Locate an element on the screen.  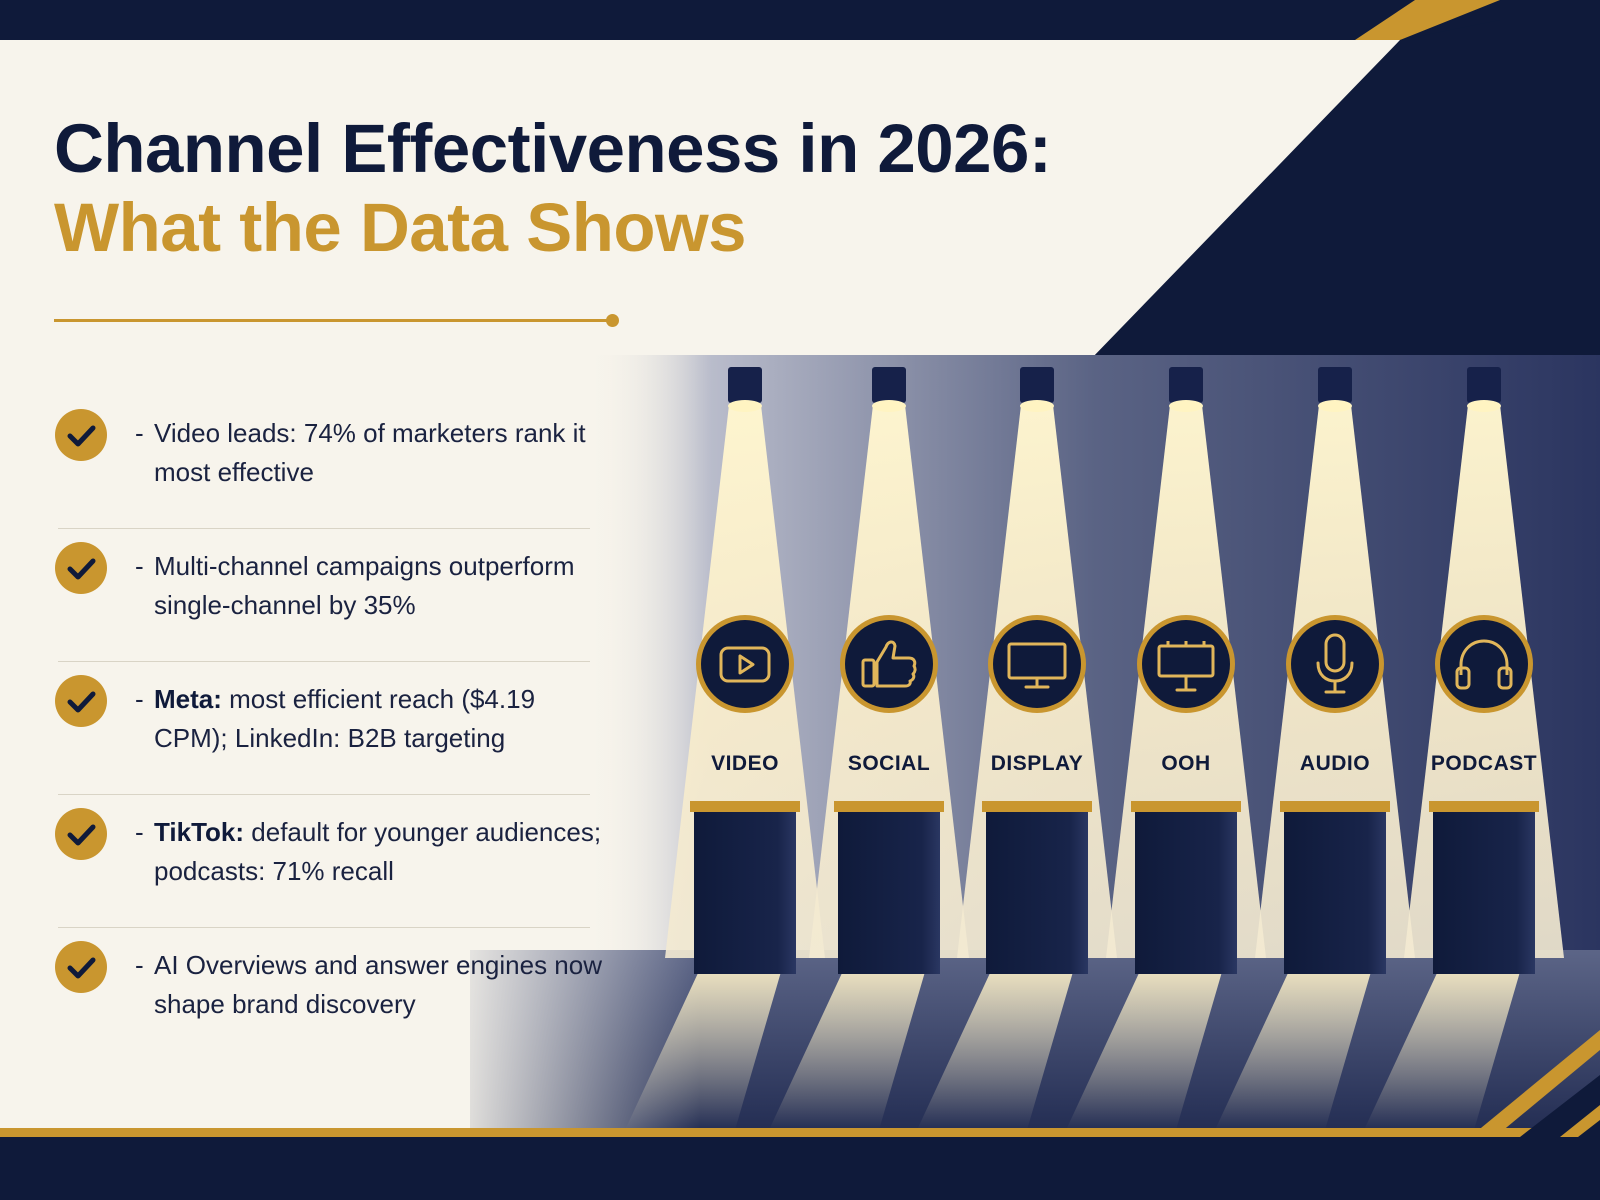
monitor-icon is located at coordinates (1037, 664).